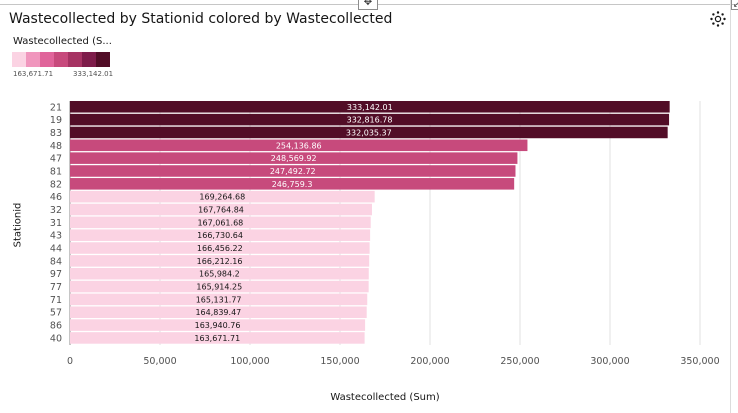 Image resolution: width=738 pixels, height=413 pixels. I want to click on bar-value-label: 165,914.25, so click(219, 287).